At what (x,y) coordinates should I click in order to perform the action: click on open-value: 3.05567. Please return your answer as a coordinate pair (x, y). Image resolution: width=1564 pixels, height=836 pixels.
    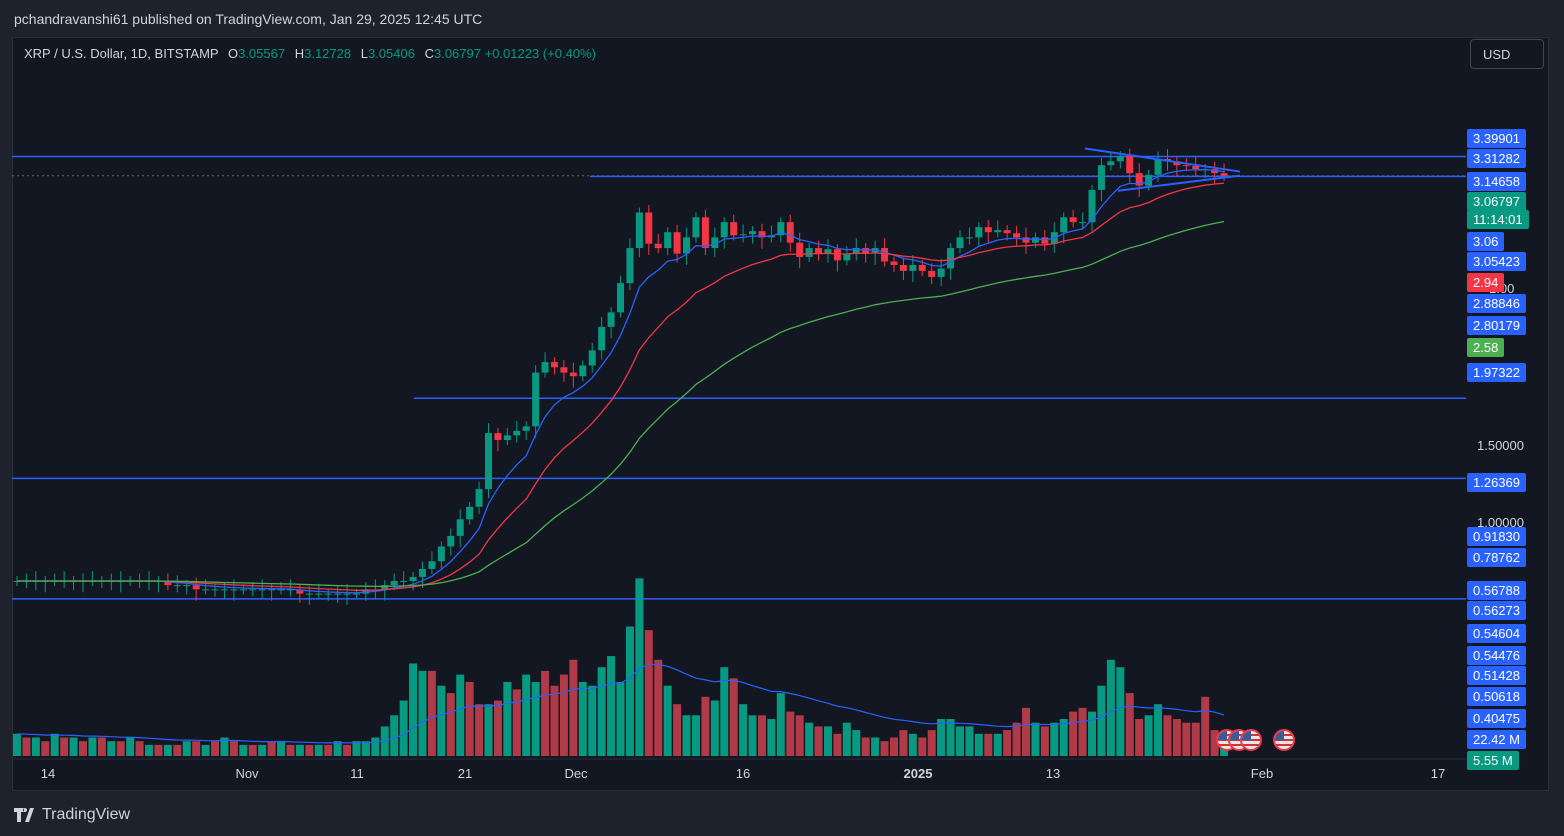
    Looking at the image, I should click on (262, 53).